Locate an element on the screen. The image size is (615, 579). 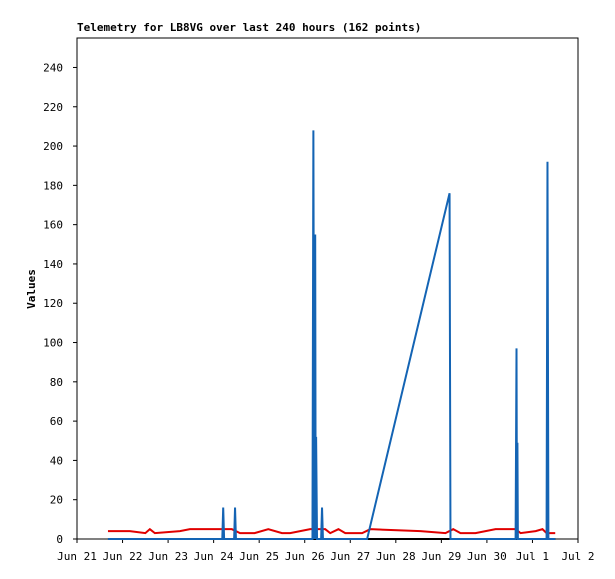
x-tick-label: Jun 26 is located at coordinates (305, 556).